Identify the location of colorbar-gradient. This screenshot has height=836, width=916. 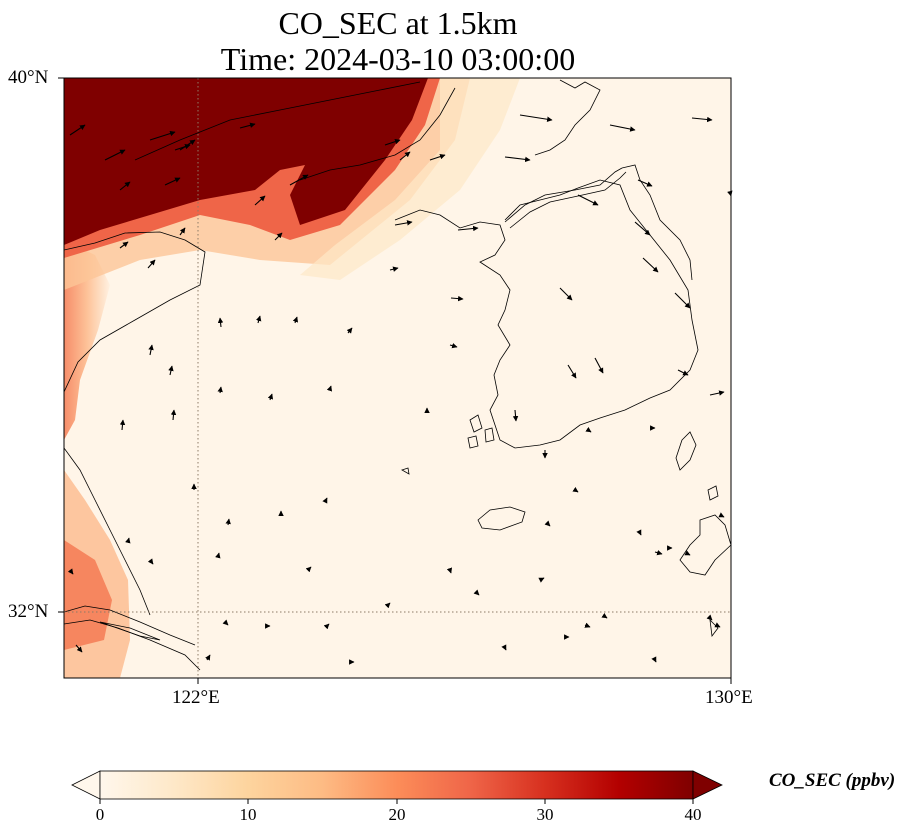
(396, 785).